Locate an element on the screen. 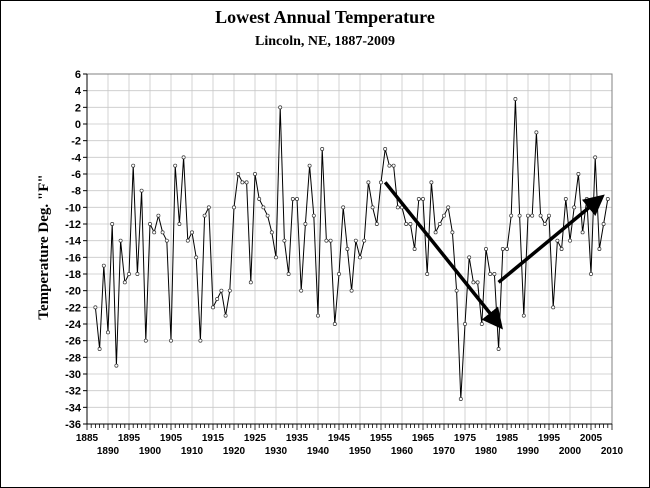  y-tick-label: 2 is located at coordinates (78, 108).